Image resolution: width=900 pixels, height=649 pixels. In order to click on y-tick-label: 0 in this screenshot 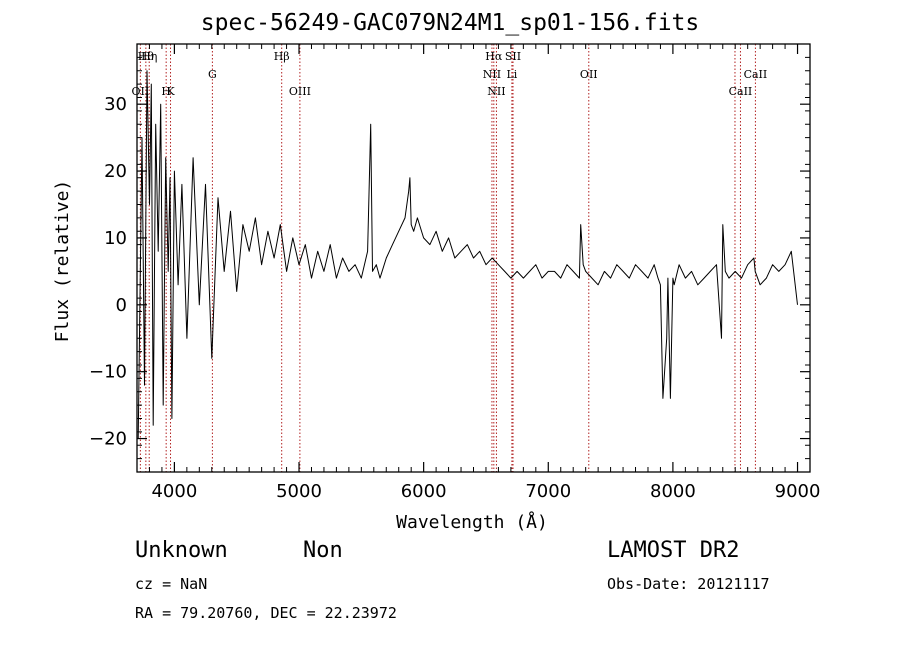, I will do `click(121, 305)`.